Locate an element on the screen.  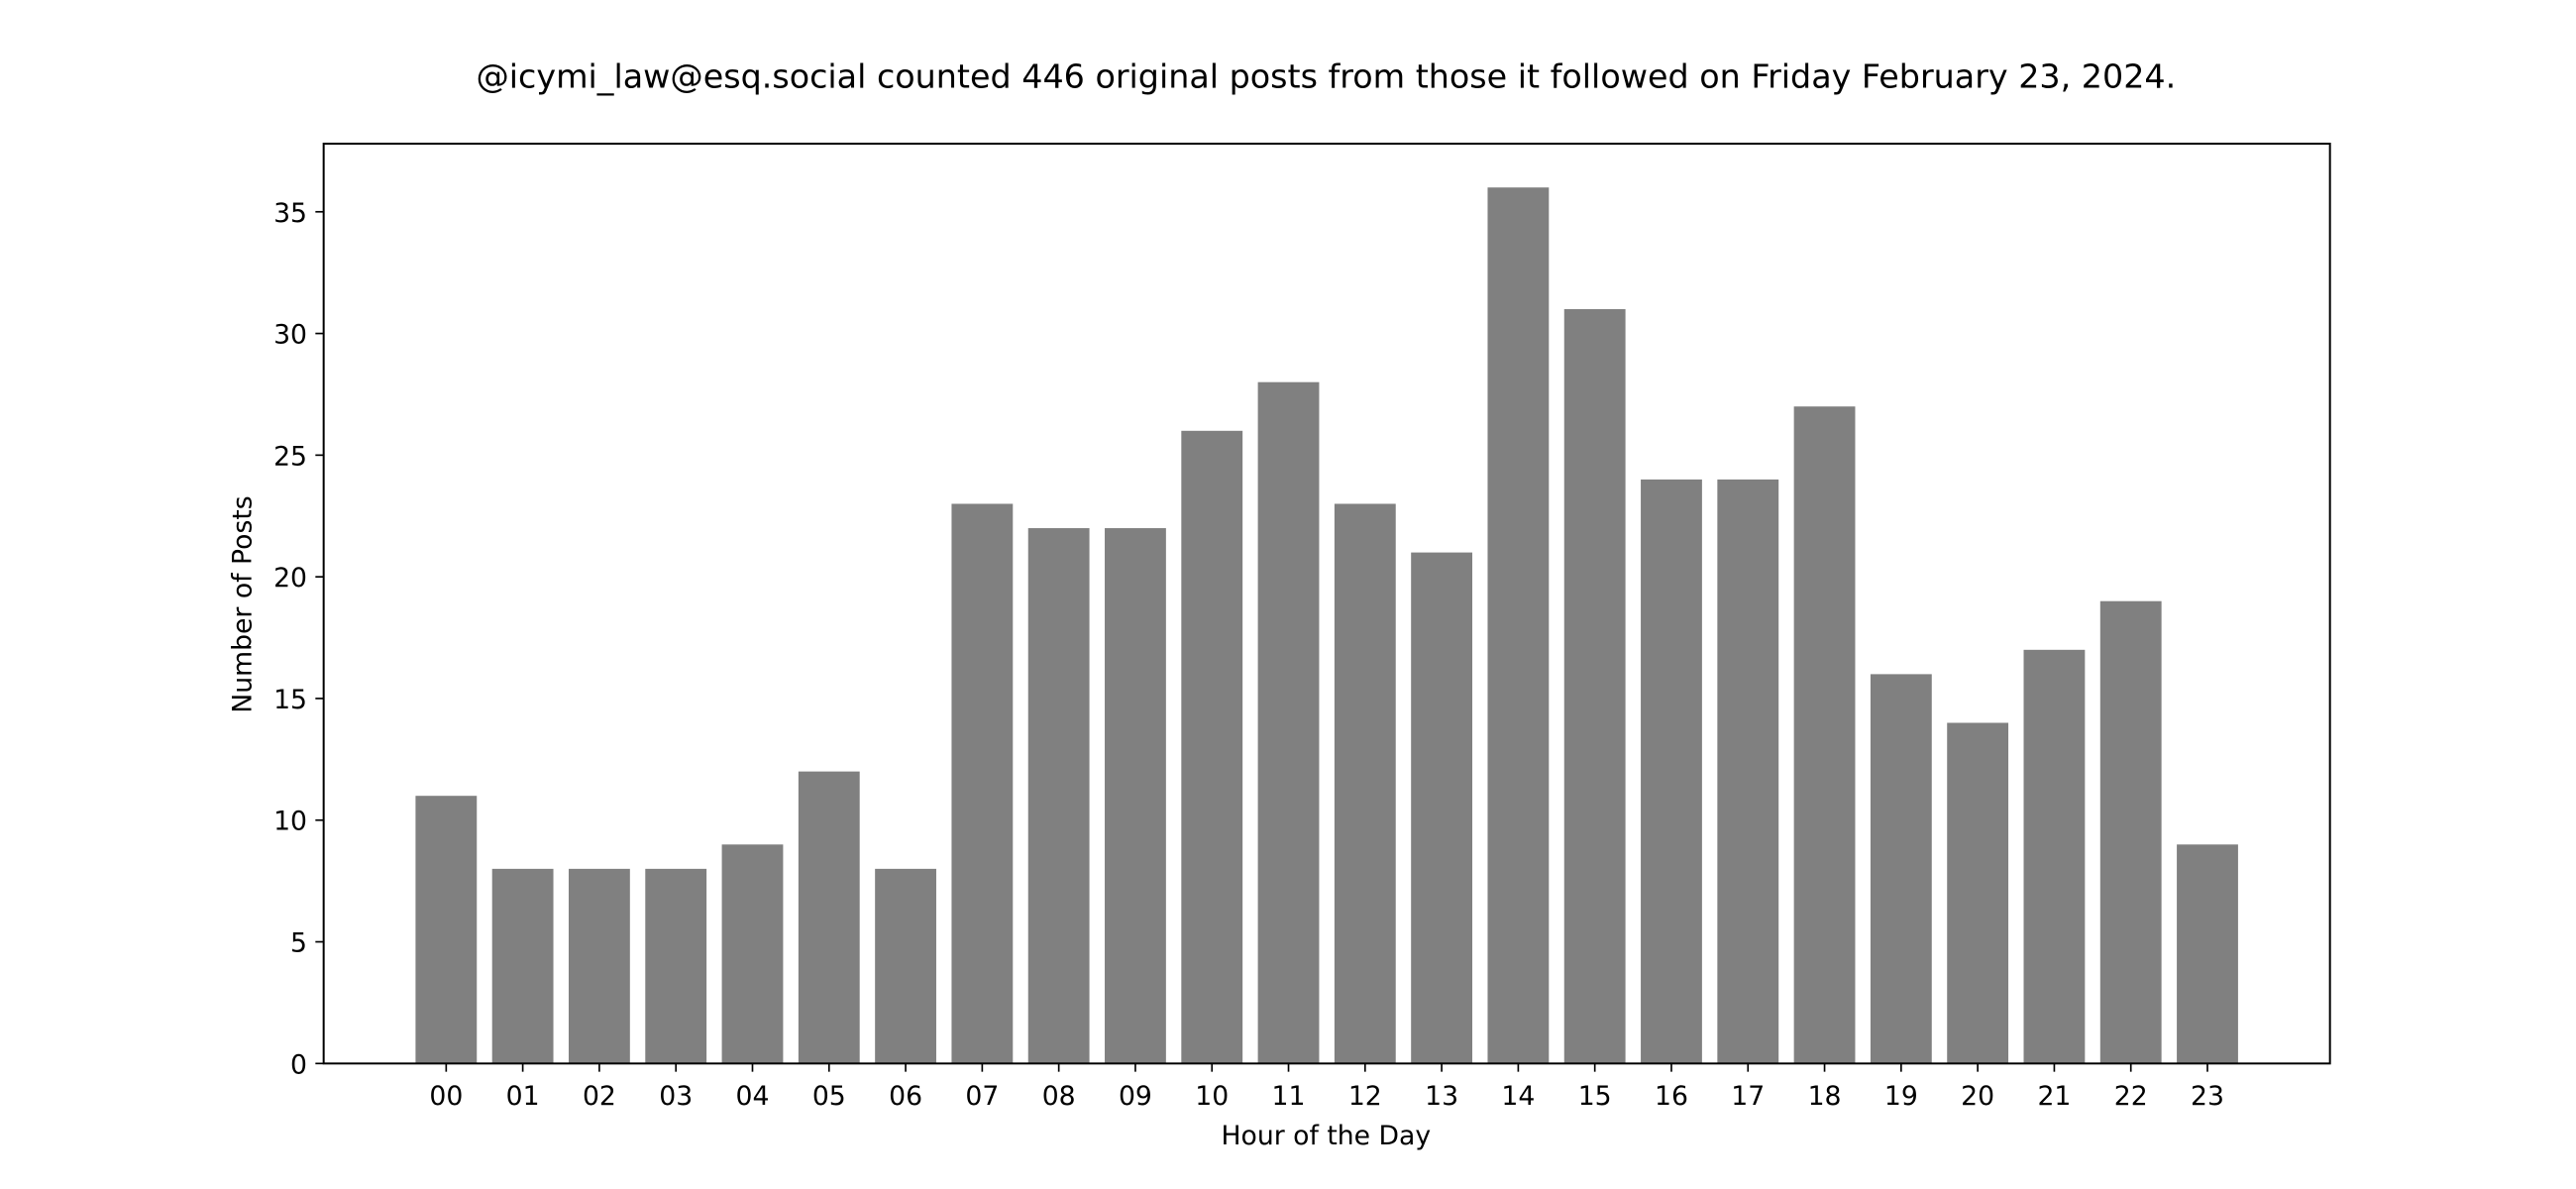
x-tick-label: 17 is located at coordinates (1748, 1097).